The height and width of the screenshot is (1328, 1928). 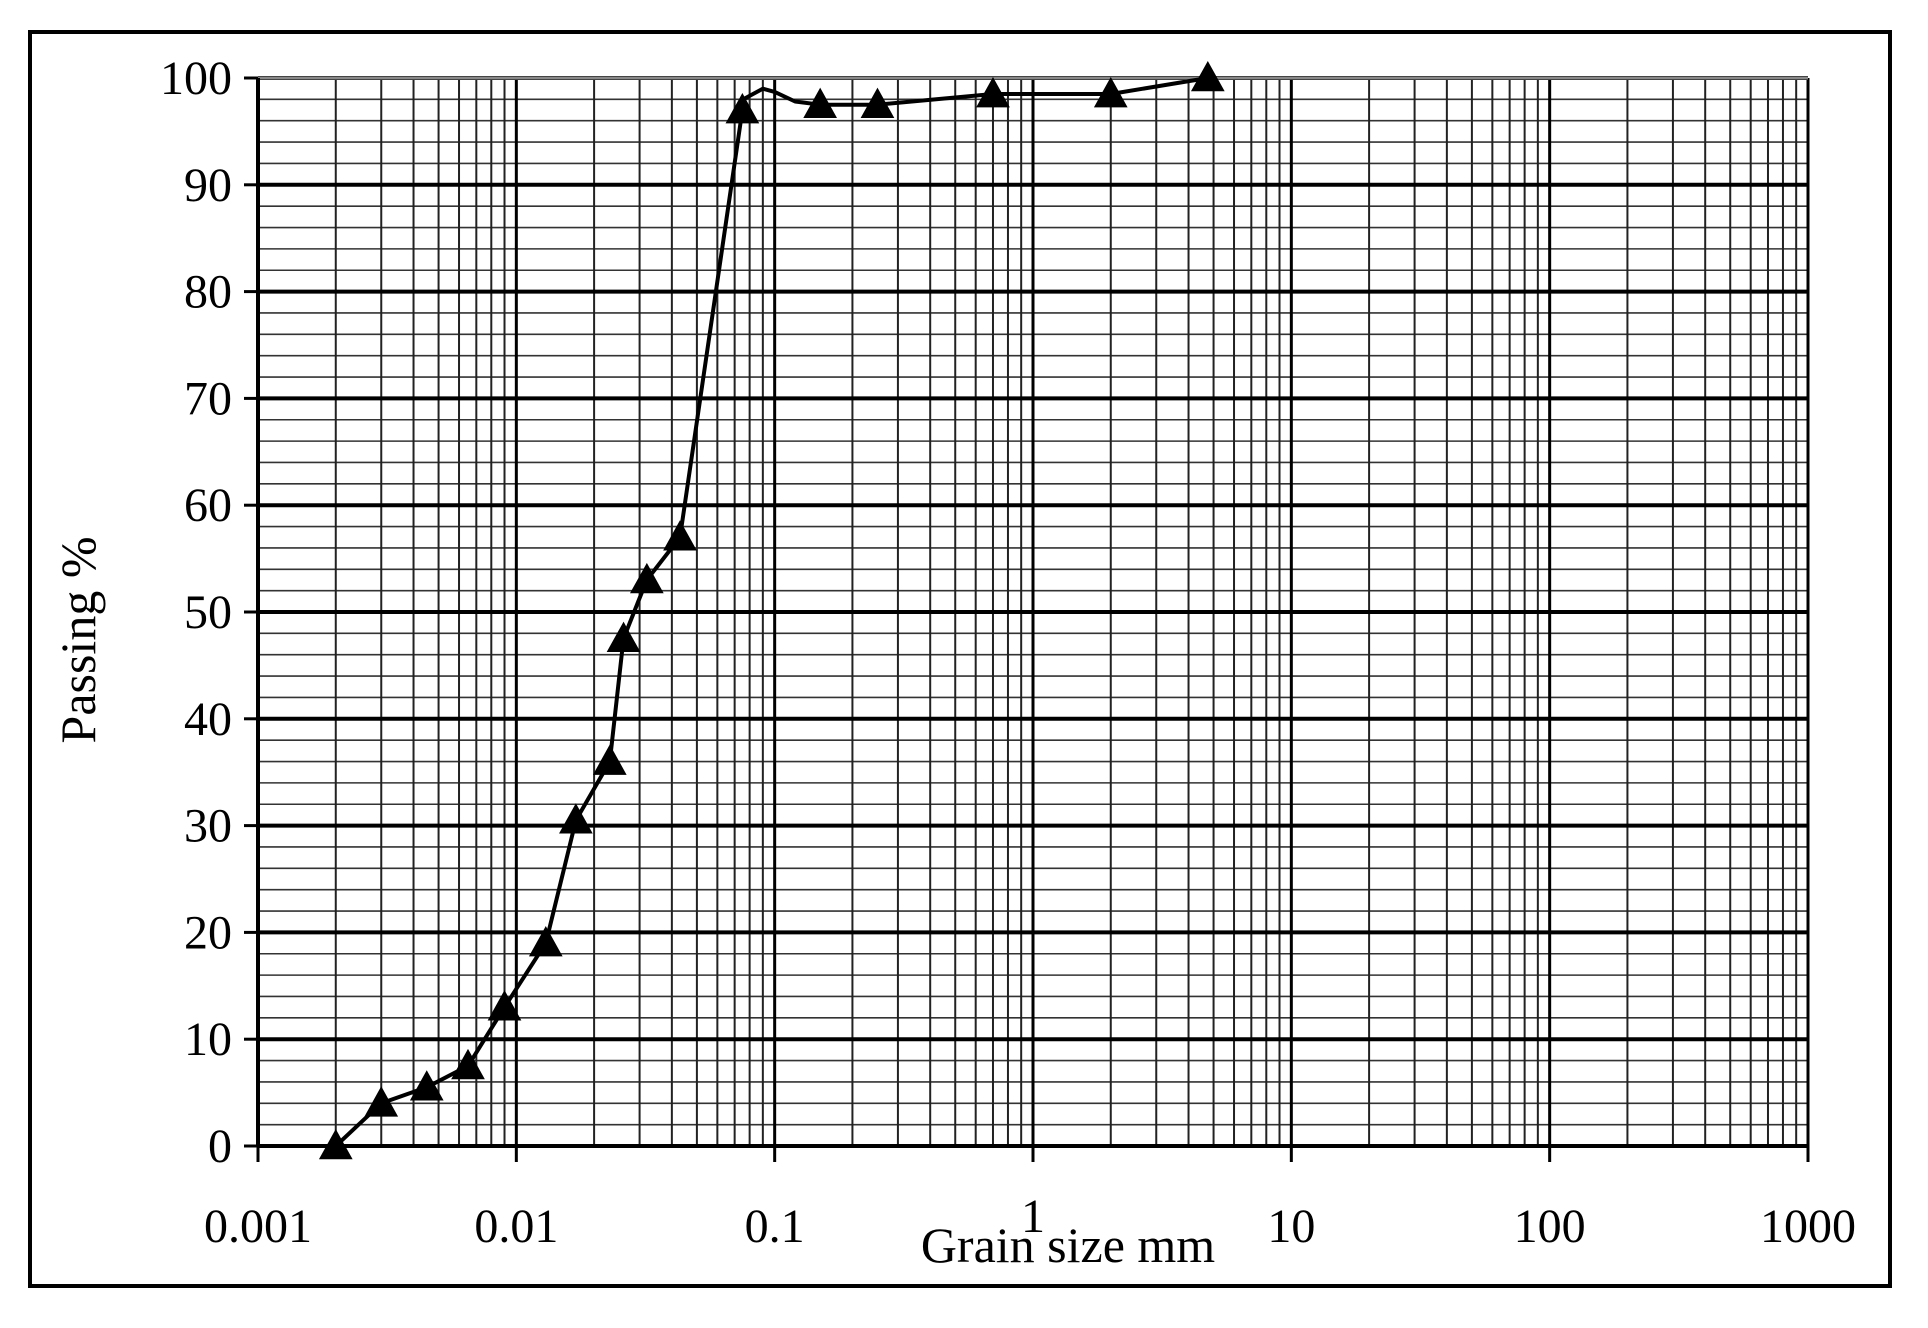 I want to click on x-tick-label: 1, so click(x=1033, y=1216).